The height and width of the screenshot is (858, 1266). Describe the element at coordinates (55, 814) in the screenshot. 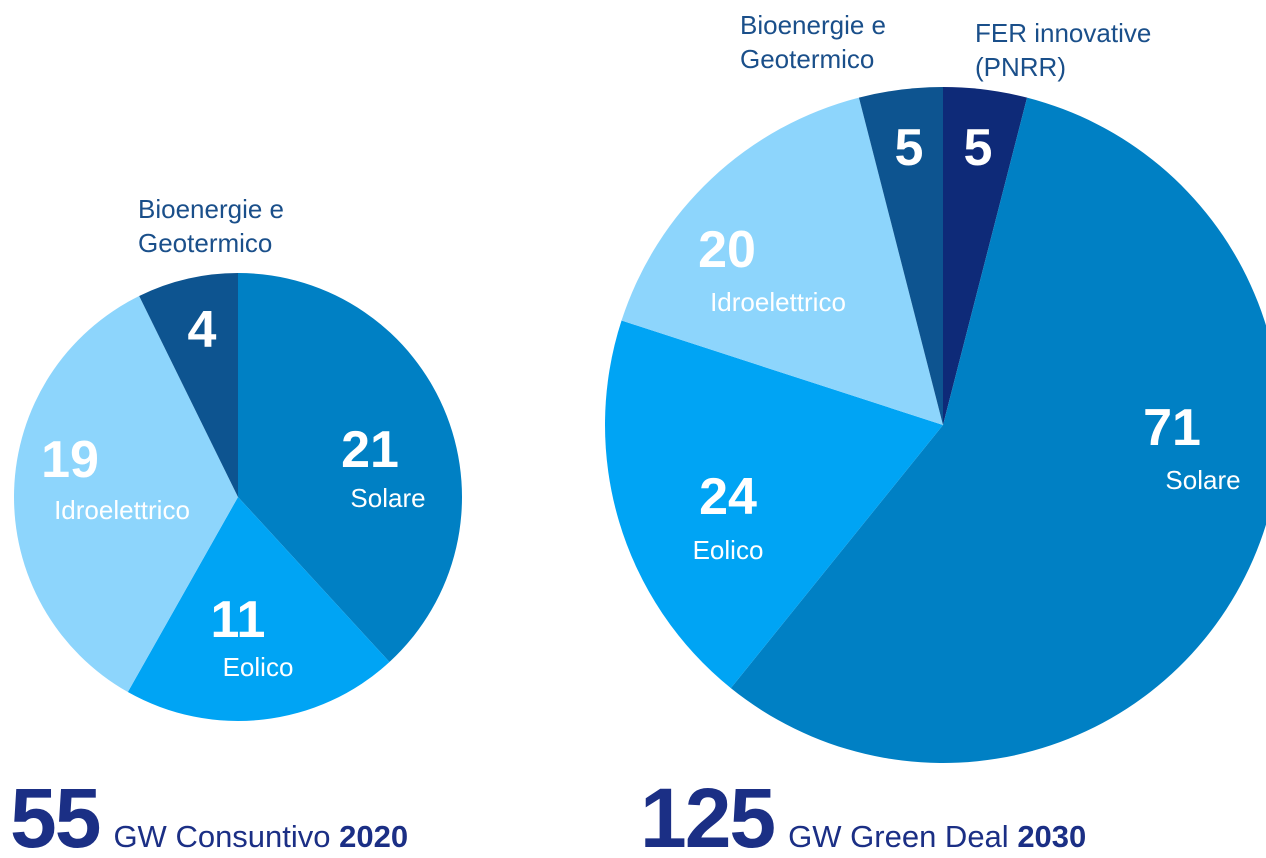

I see `total: 55` at that location.